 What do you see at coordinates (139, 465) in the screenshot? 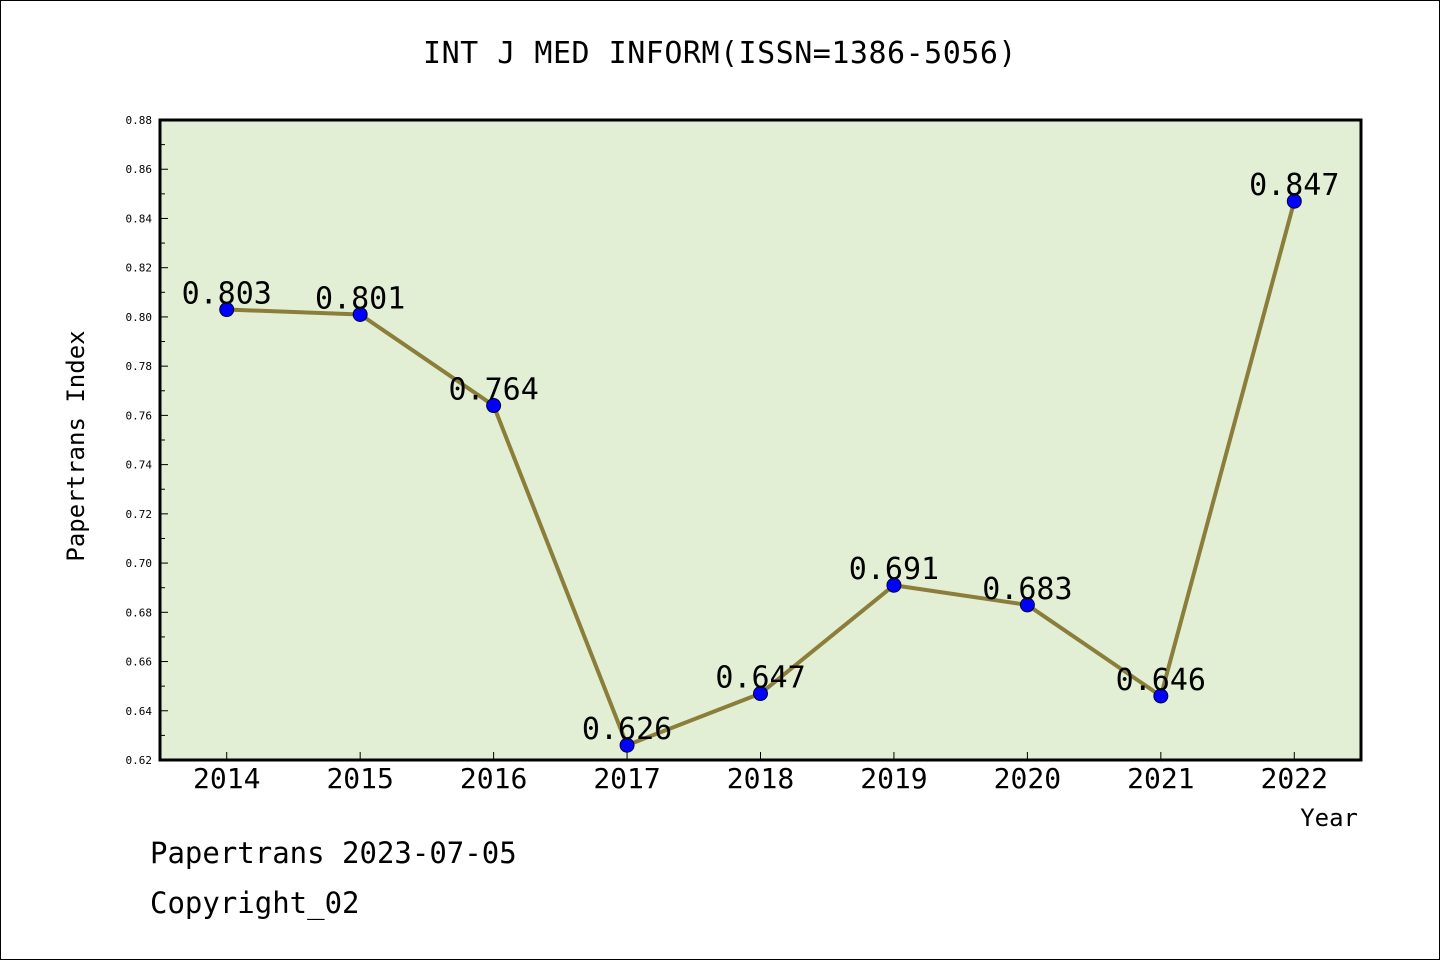
I see `y-tick-label: 0.74` at bounding box center [139, 465].